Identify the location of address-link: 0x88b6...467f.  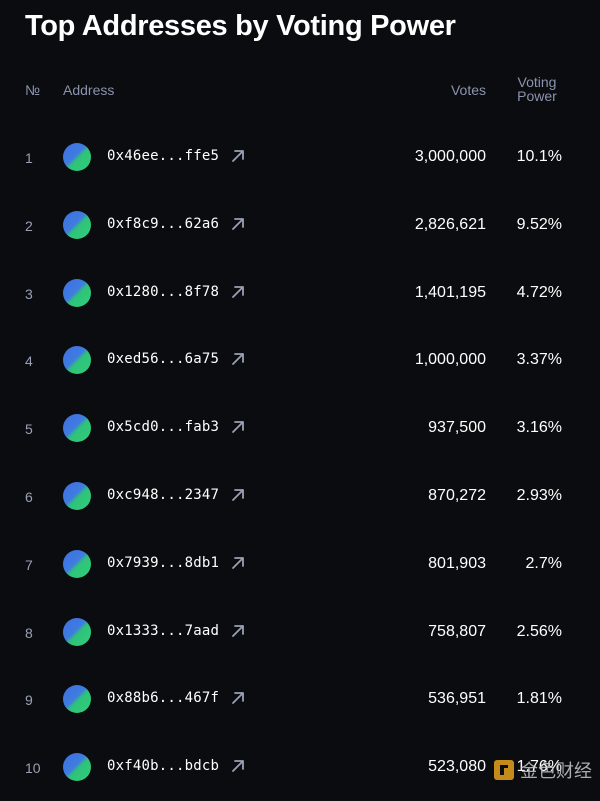
(163, 698).